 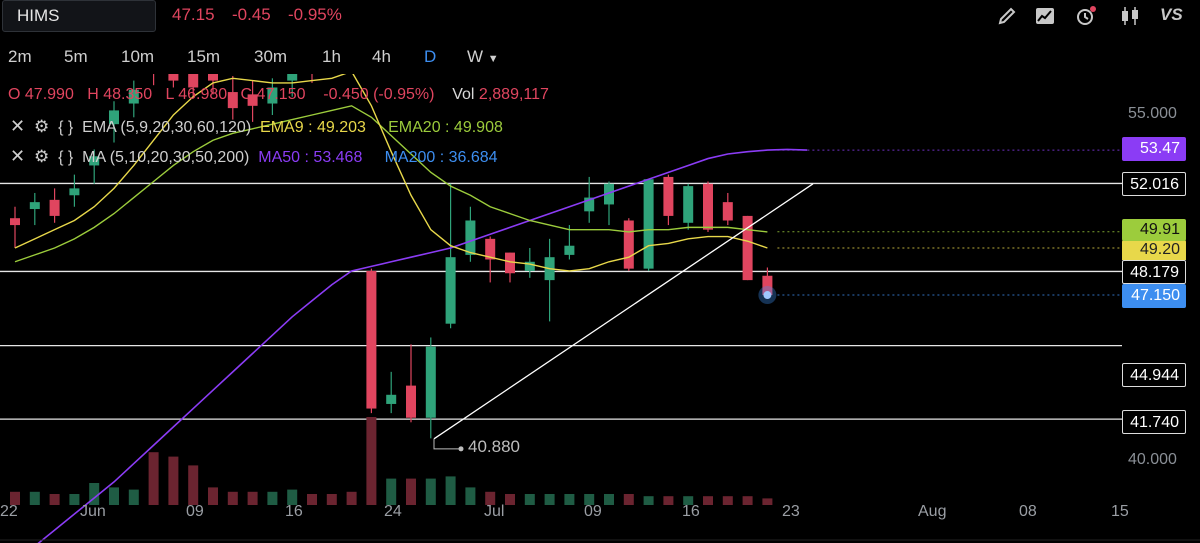 I want to click on high-label: H, so click(x=93, y=94).